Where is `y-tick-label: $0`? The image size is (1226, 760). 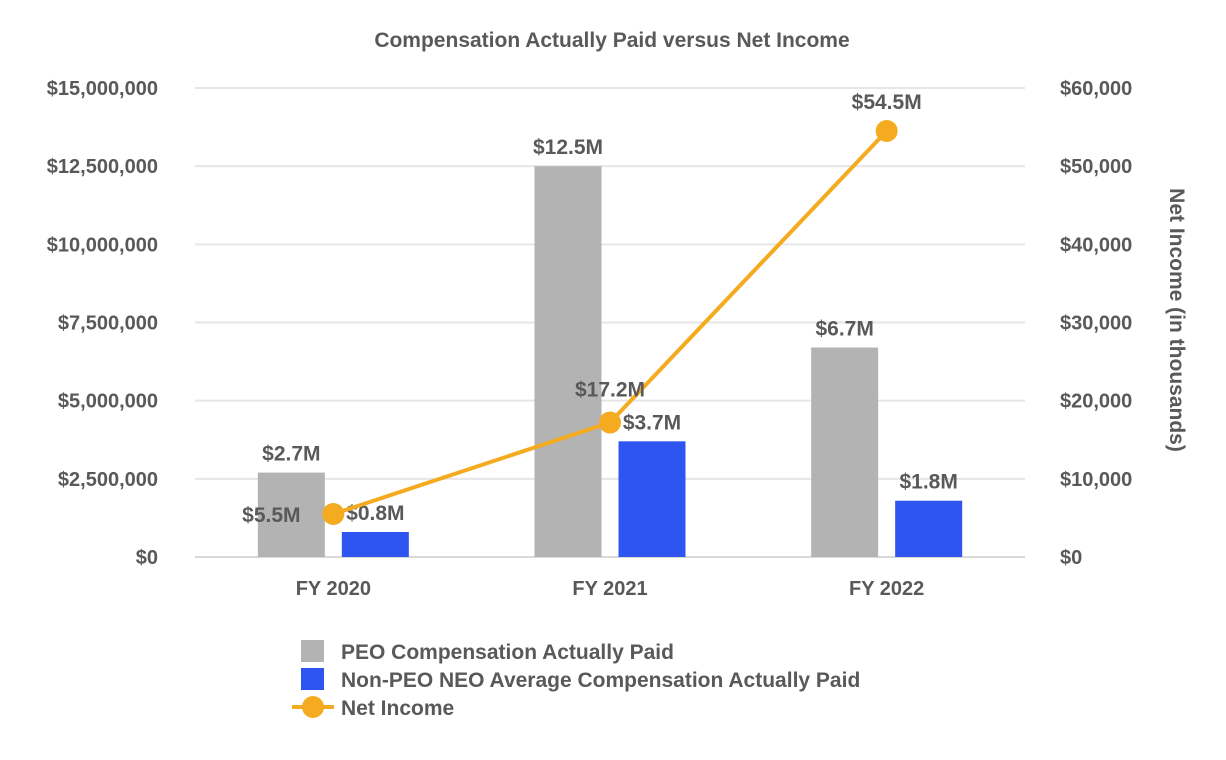
y-tick-label: $0 is located at coordinates (147, 558).